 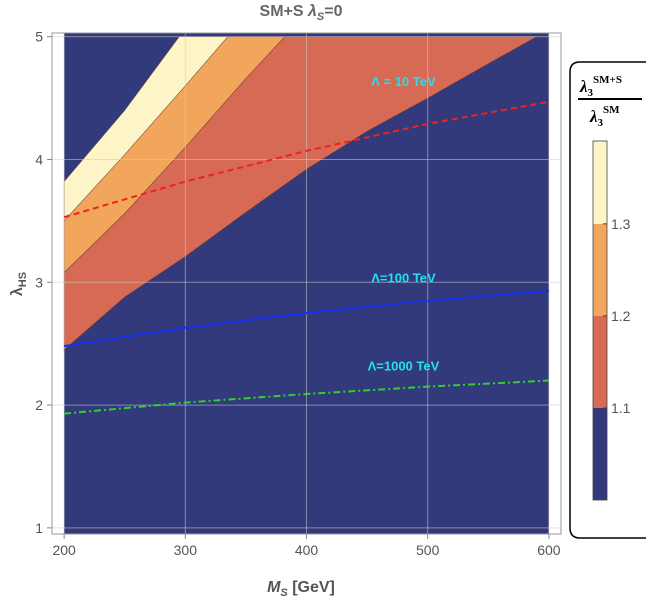 What do you see at coordinates (549, 550) in the screenshot?
I see `x-tick-label: 600` at bounding box center [549, 550].